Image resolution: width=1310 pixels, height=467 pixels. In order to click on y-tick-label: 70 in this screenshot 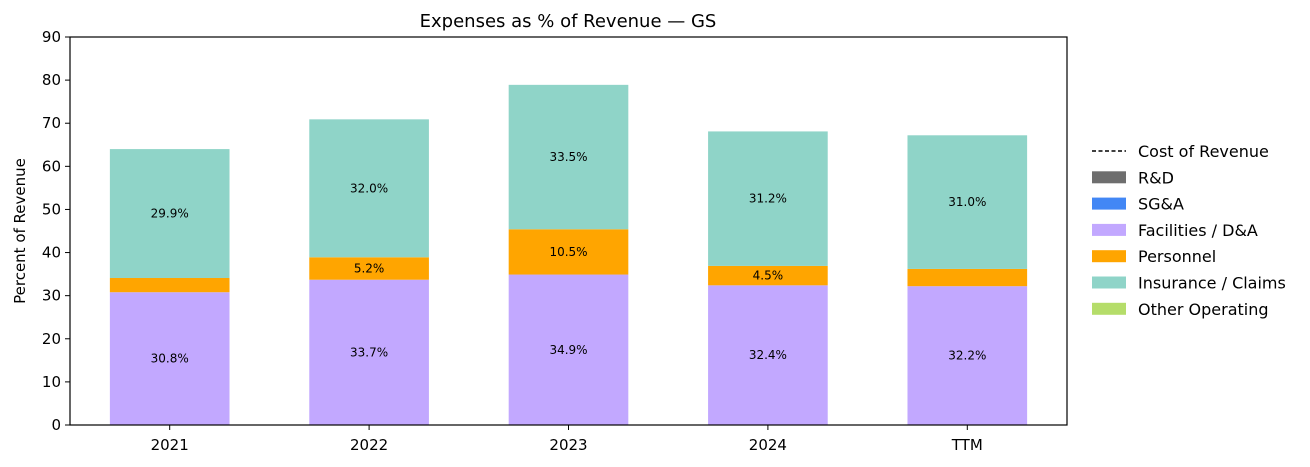, I will do `click(51, 123)`.